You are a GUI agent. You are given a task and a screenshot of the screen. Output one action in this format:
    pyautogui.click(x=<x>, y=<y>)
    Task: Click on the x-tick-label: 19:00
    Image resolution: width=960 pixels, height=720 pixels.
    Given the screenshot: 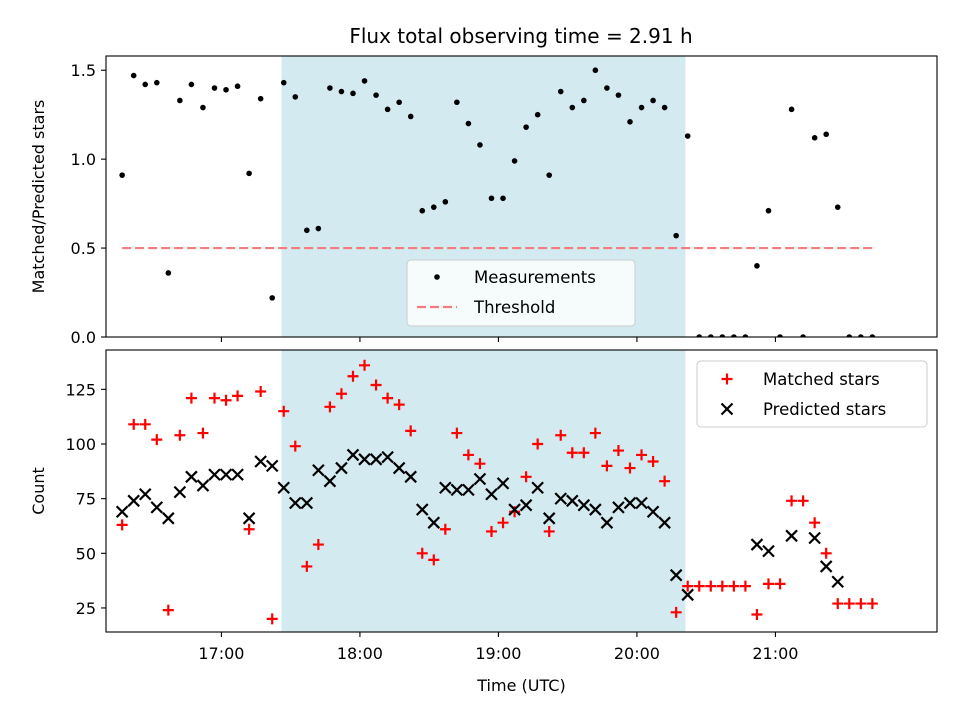 What is the action you would take?
    pyautogui.click(x=498, y=653)
    